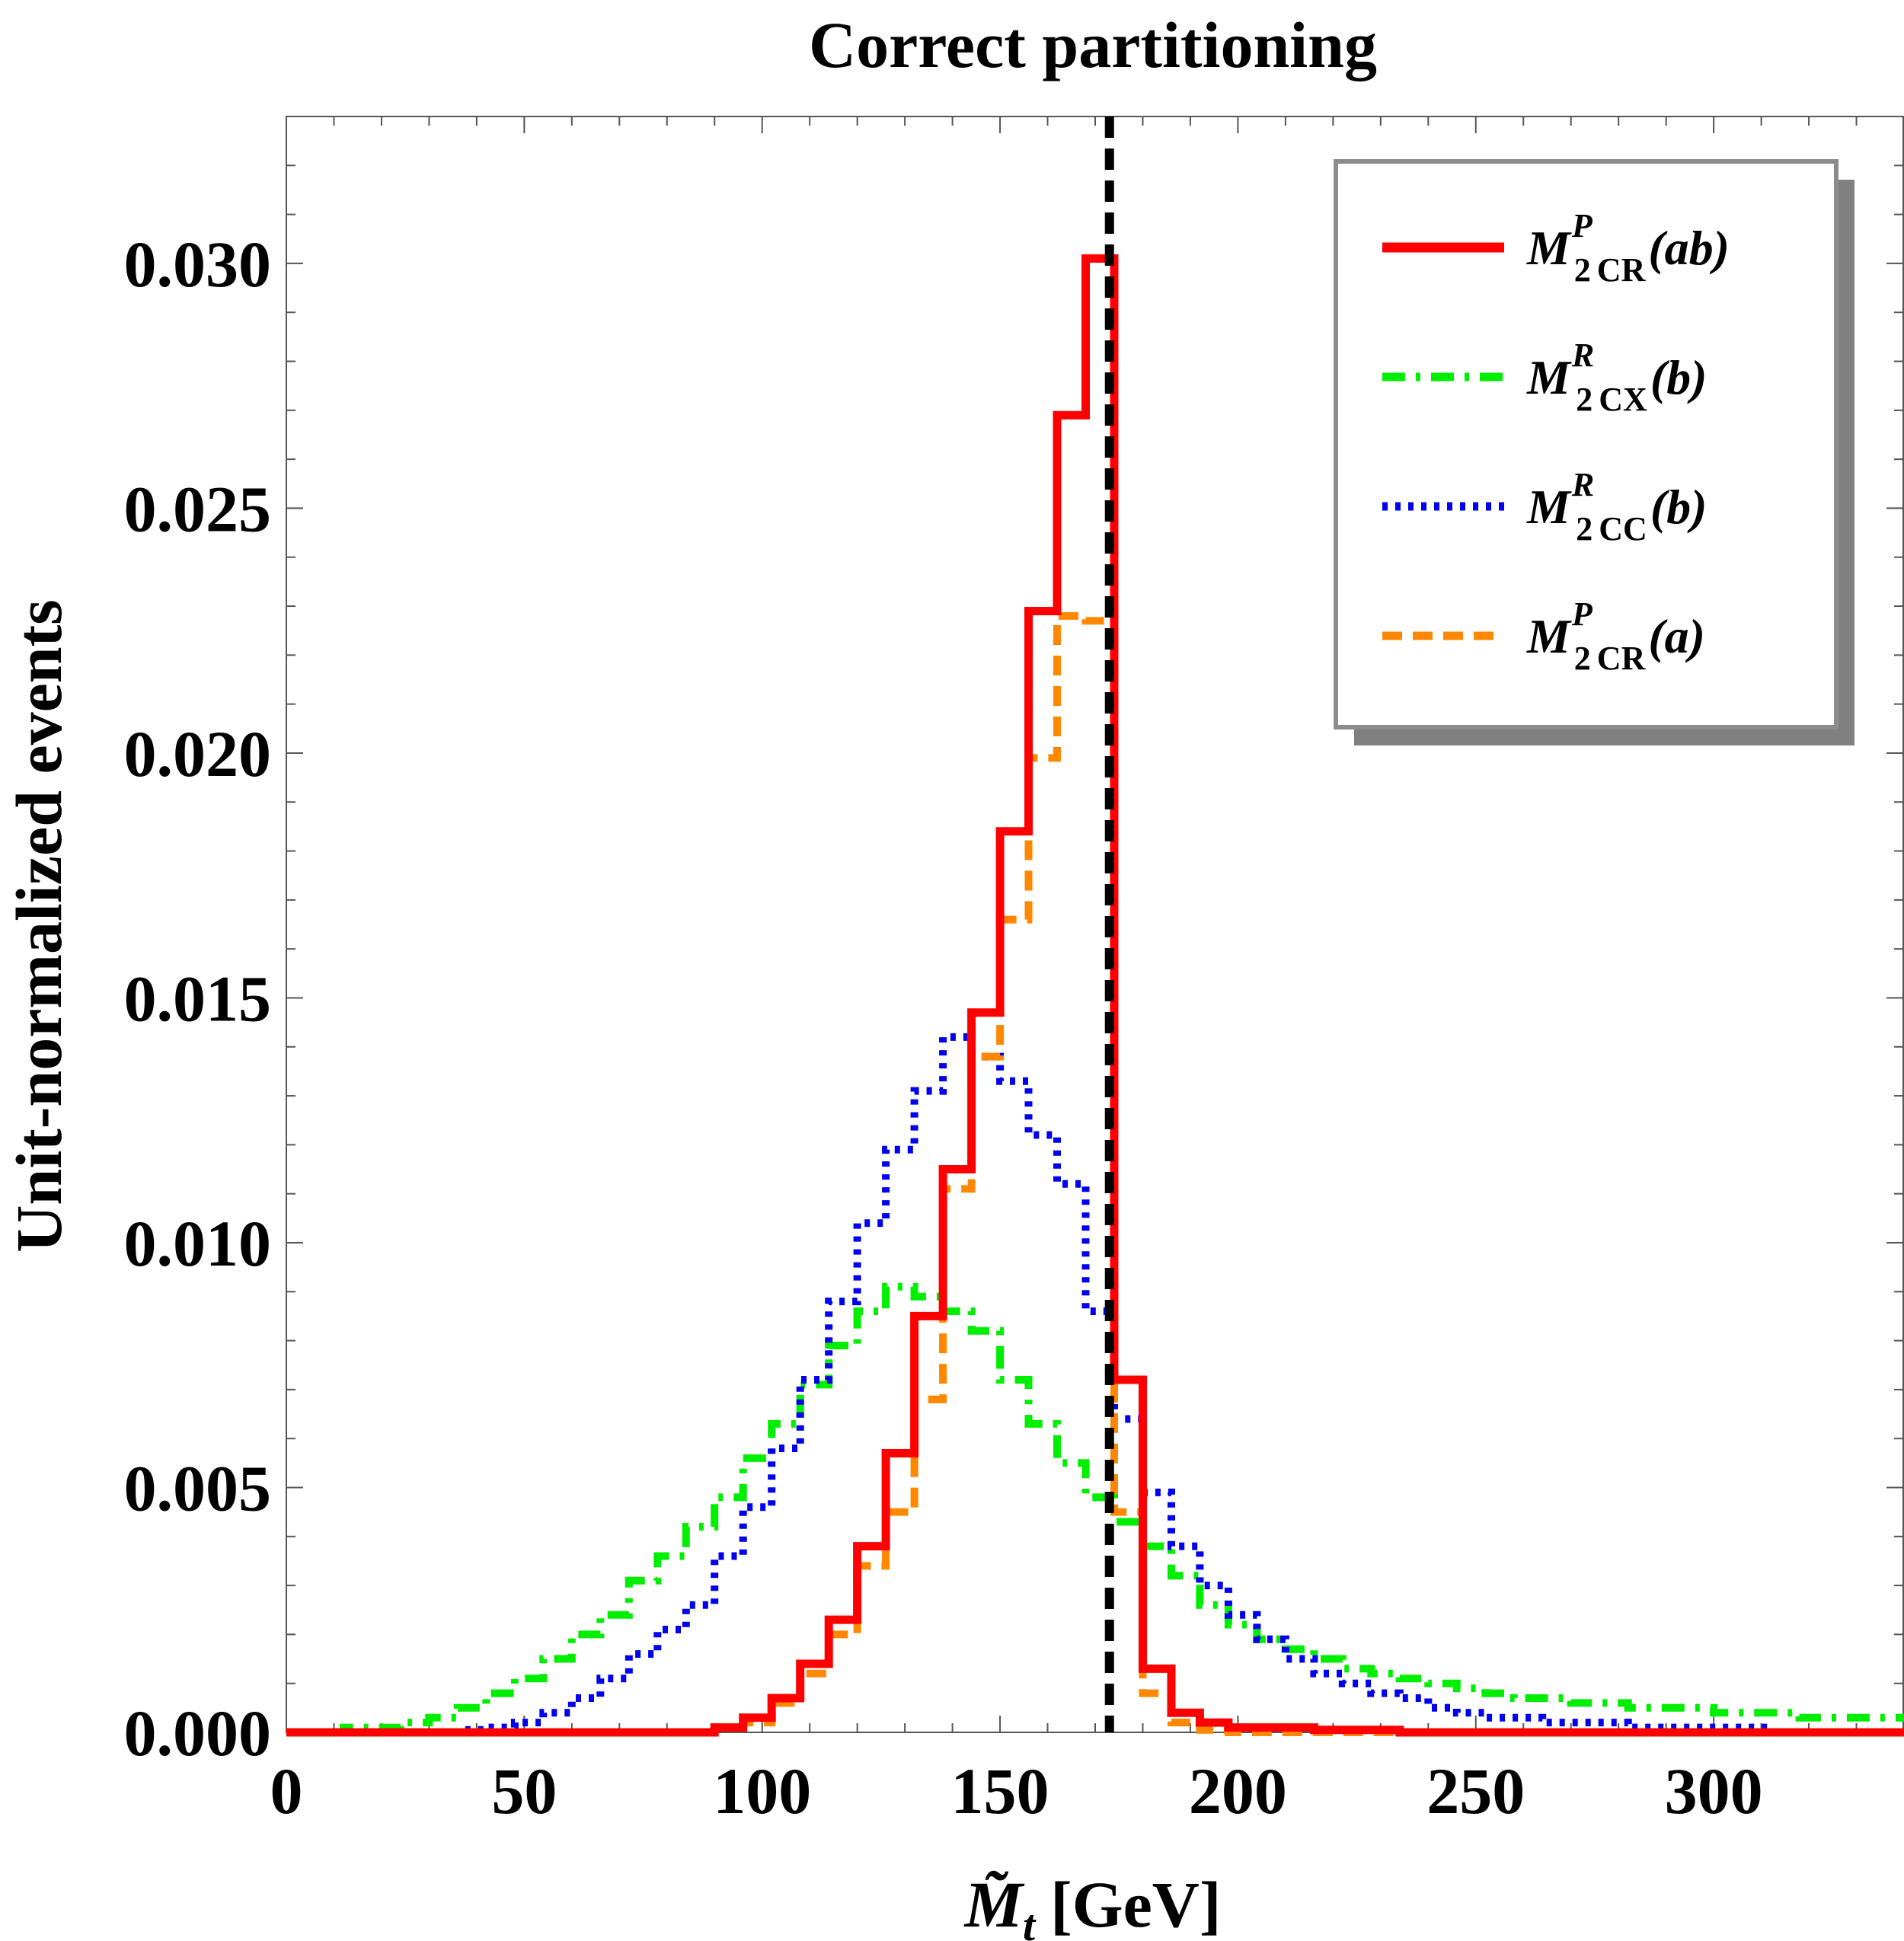 The width and height of the screenshot is (1904, 1941). I want to click on legend-label-1: MR 2 CX(b), so click(1616, 377).